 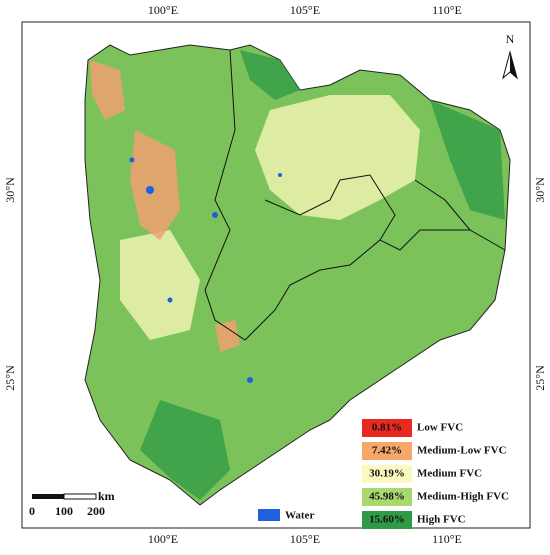 I want to click on scale-bar, so click(x=64, y=496).